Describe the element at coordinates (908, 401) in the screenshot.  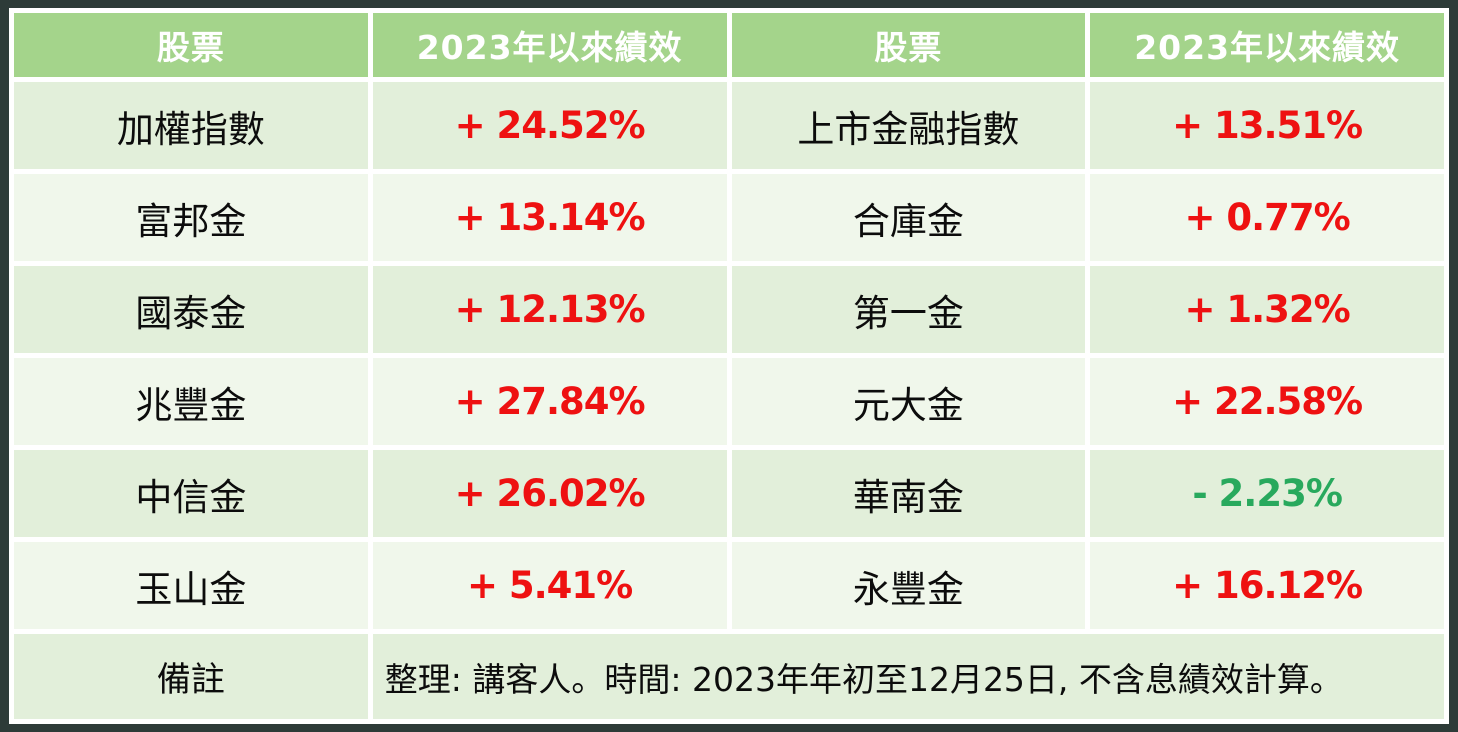
I see `stock-name-cell: 元大金` at that location.